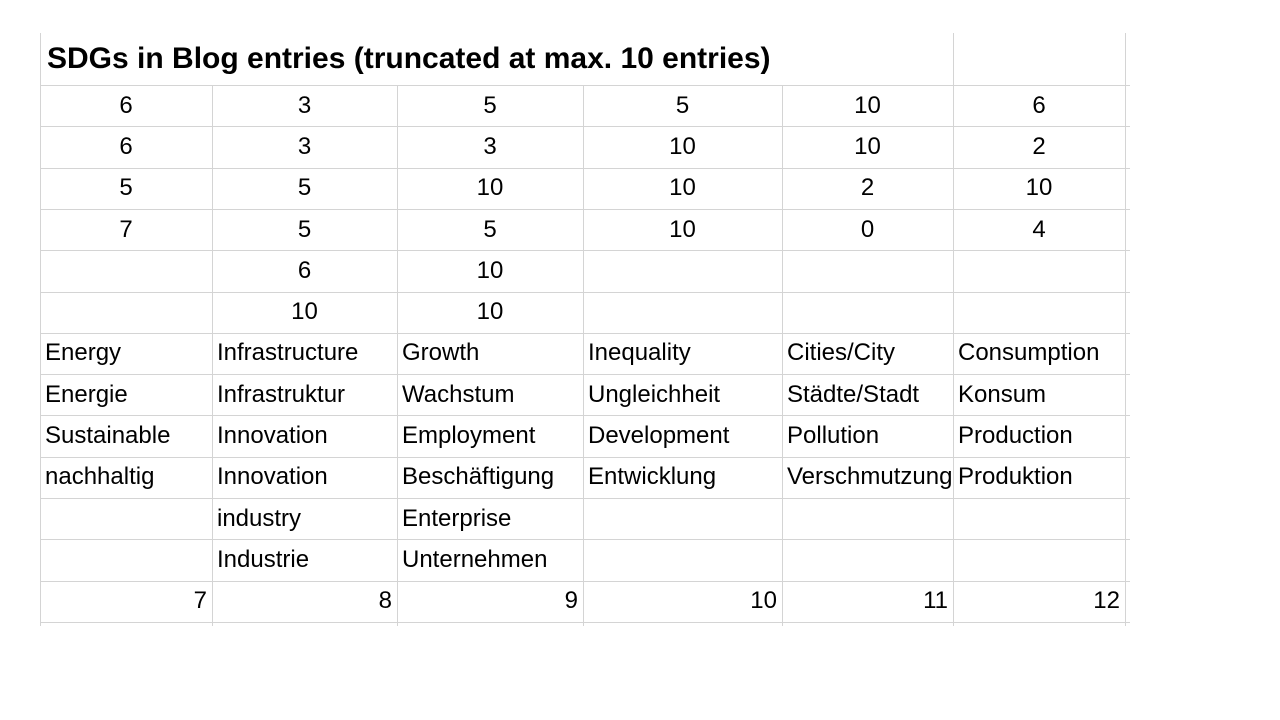 This screenshot has width=1280, height=720. What do you see at coordinates (841, 353) in the screenshot?
I see `keyword-cell: Cities/City` at bounding box center [841, 353].